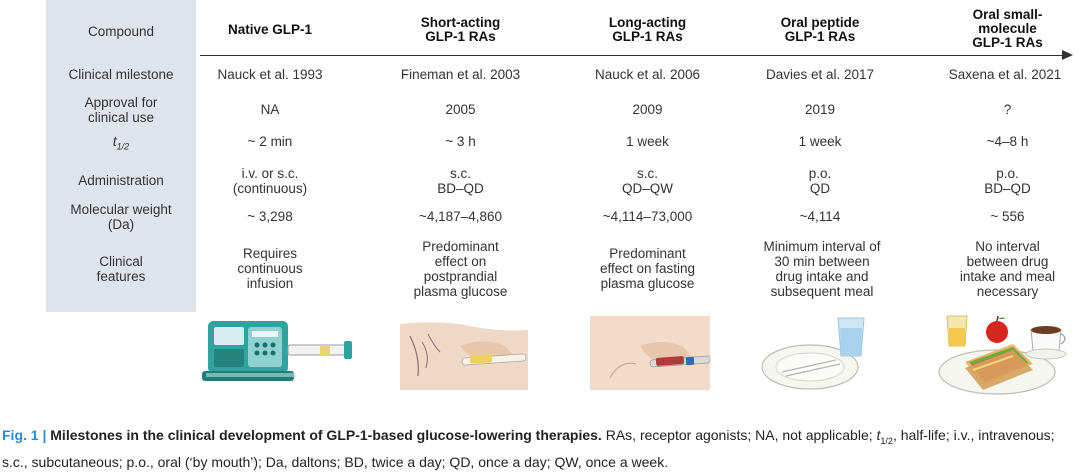  What do you see at coordinates (647, 216) in the screenshot?
I see `molecular-weight-long-acting: ~4,114–73,000` at bounding box center [647, 216].